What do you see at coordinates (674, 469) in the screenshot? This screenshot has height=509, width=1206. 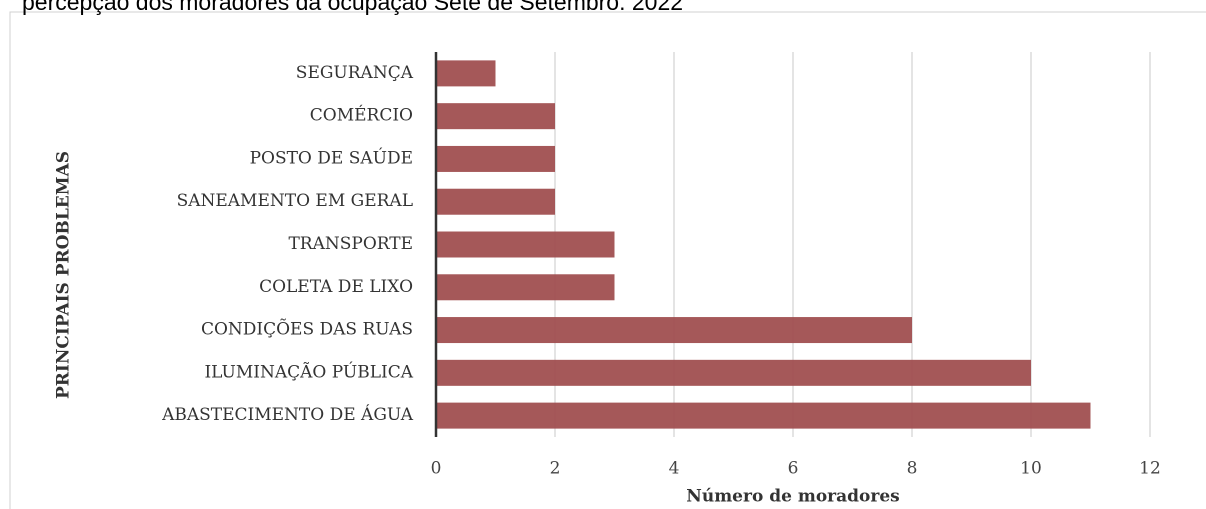 I see `x-tick-label: 4` at bounding box center [674, 469].